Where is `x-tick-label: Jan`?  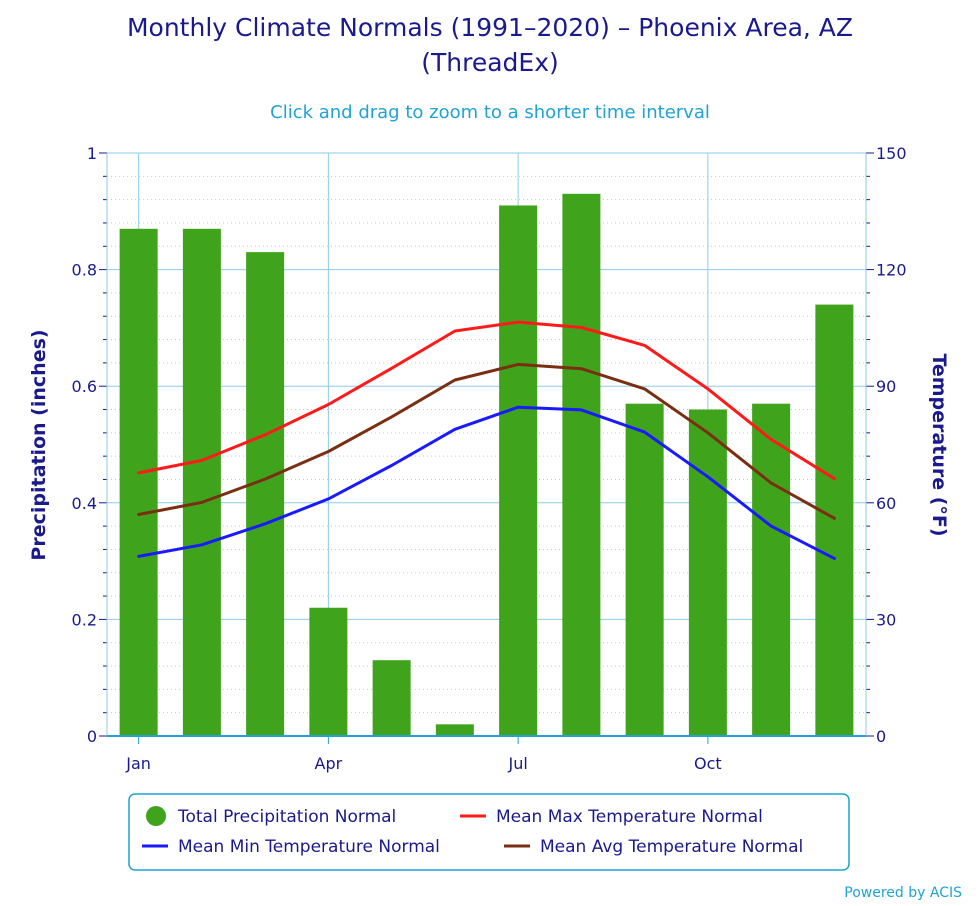 x-tick-label: Jan is located at coordinates (138, 763).